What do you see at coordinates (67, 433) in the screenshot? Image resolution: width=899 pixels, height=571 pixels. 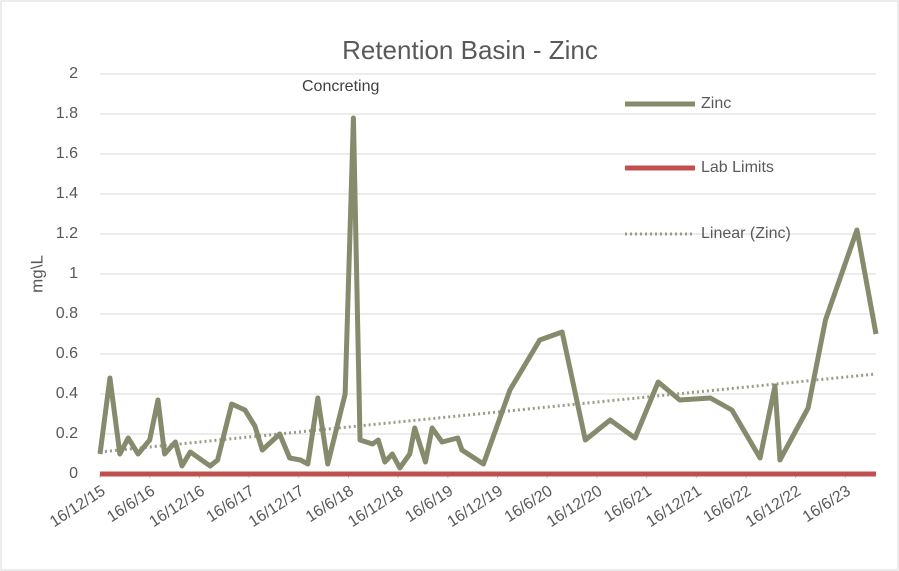 I see `y-tick-label: 0.2` at bounding box center [67, 433].